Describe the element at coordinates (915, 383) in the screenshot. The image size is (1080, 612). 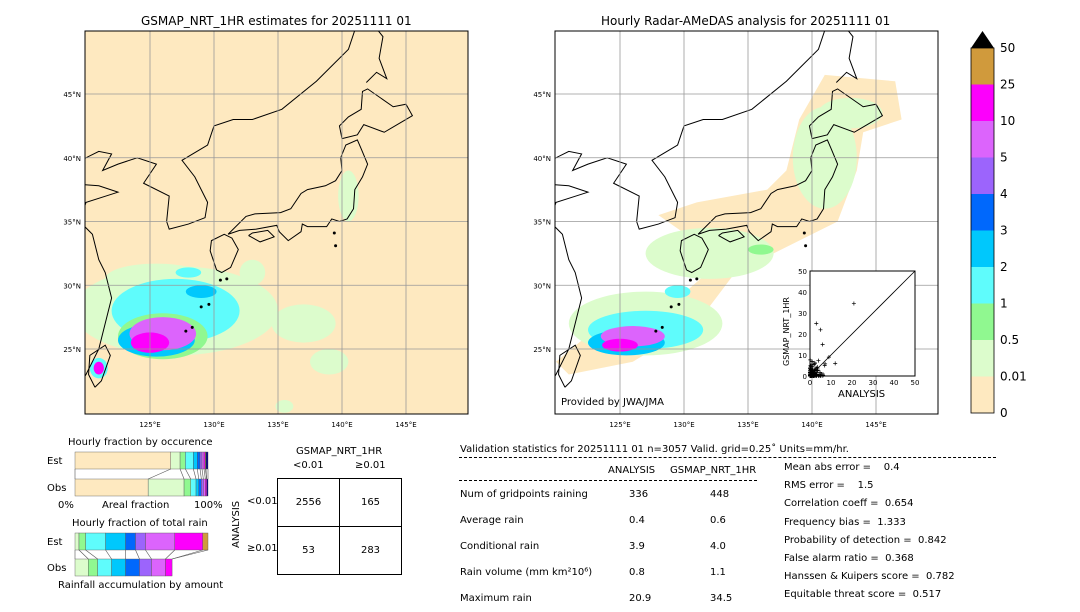
I see `scatter-xtick: 50` at that location.